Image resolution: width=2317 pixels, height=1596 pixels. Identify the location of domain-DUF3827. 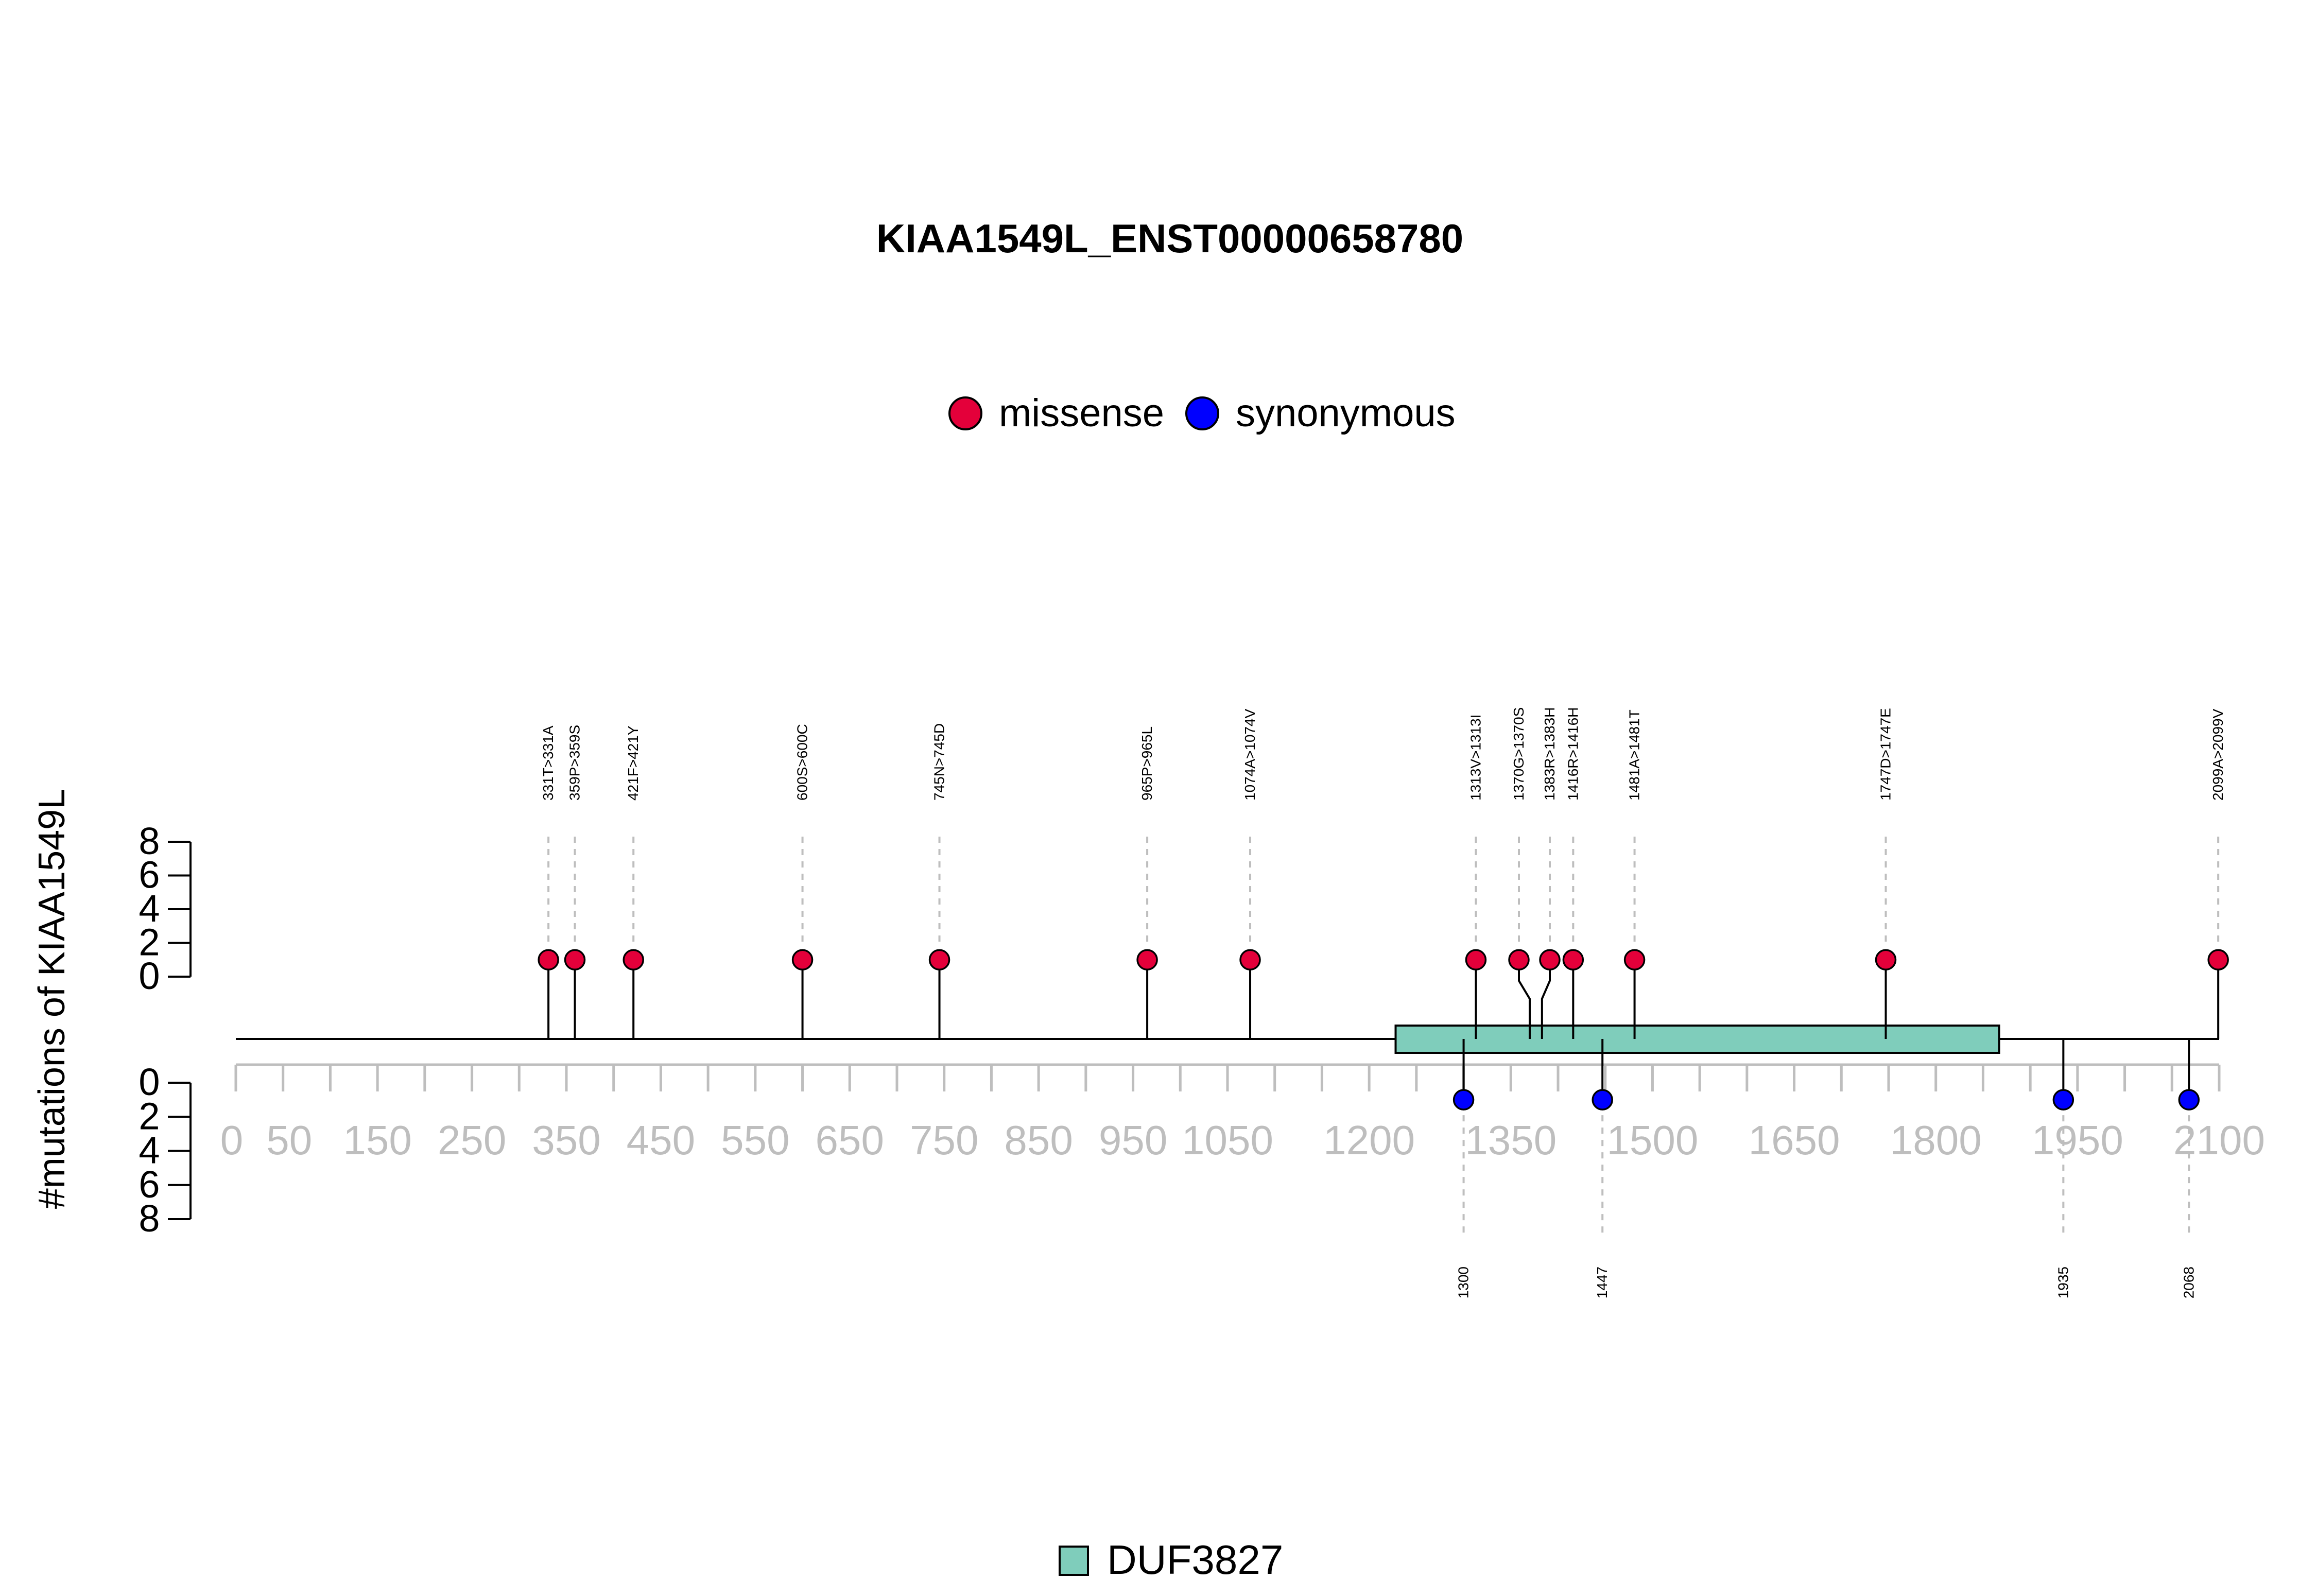
(1697, 1039).